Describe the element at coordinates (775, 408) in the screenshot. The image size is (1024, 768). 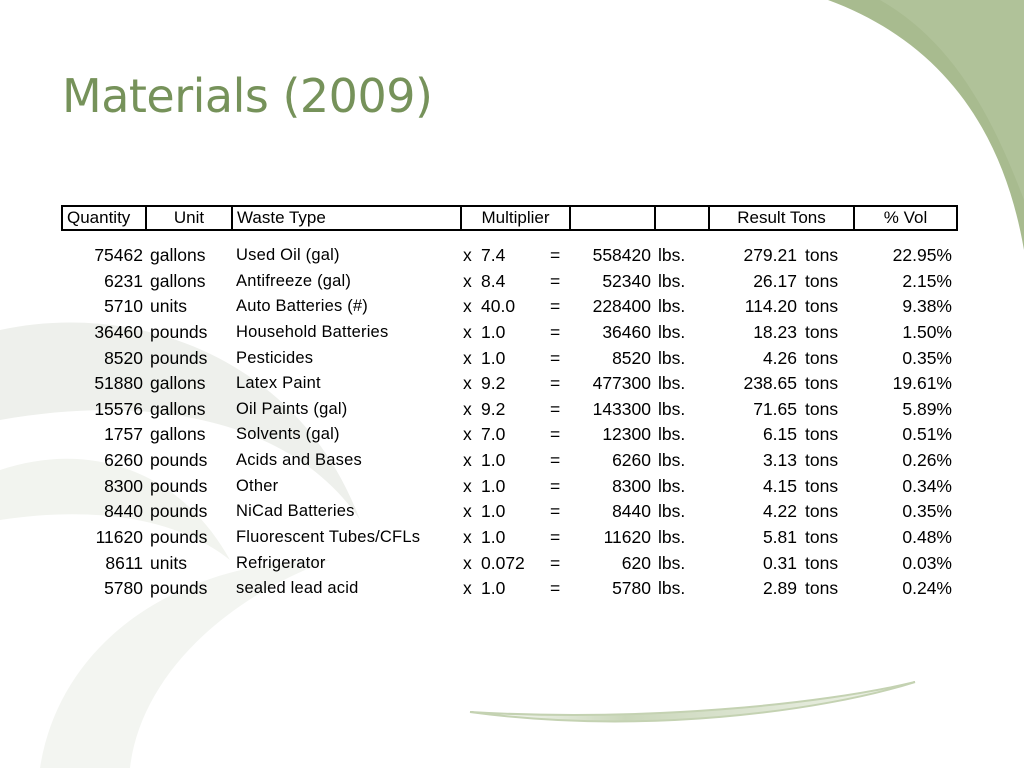
I see `cell-tons: 71.65` at that location.